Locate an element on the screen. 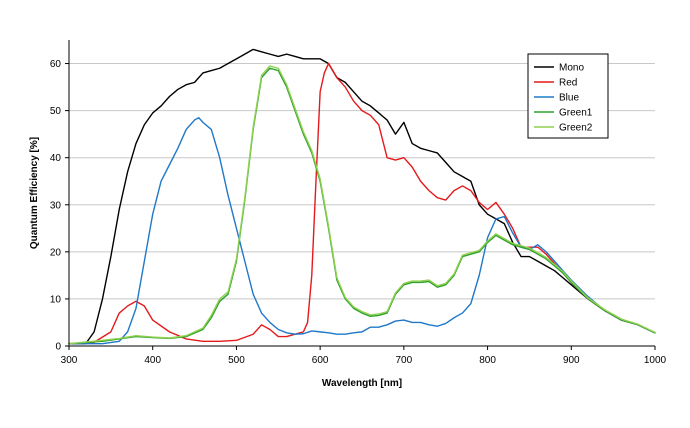 Image resolution: width=690 pixels, height=428 pixels. y-tick-label: 60 is located at coordinates (56, 64).